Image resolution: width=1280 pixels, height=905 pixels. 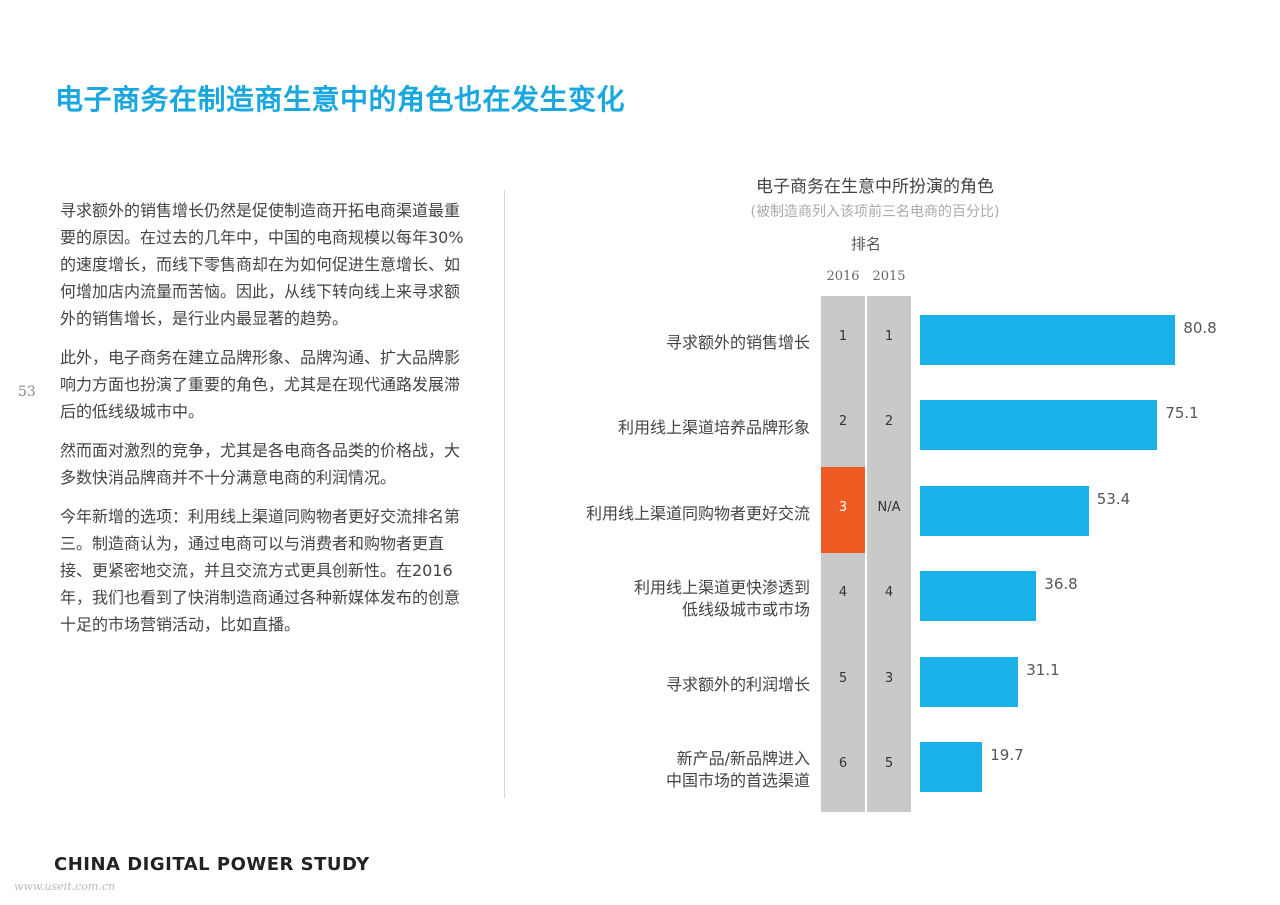 What do you see at coordinates (27, 392) in the screenshot?
I see `page-number: 53` at bounding box center [27, 392].